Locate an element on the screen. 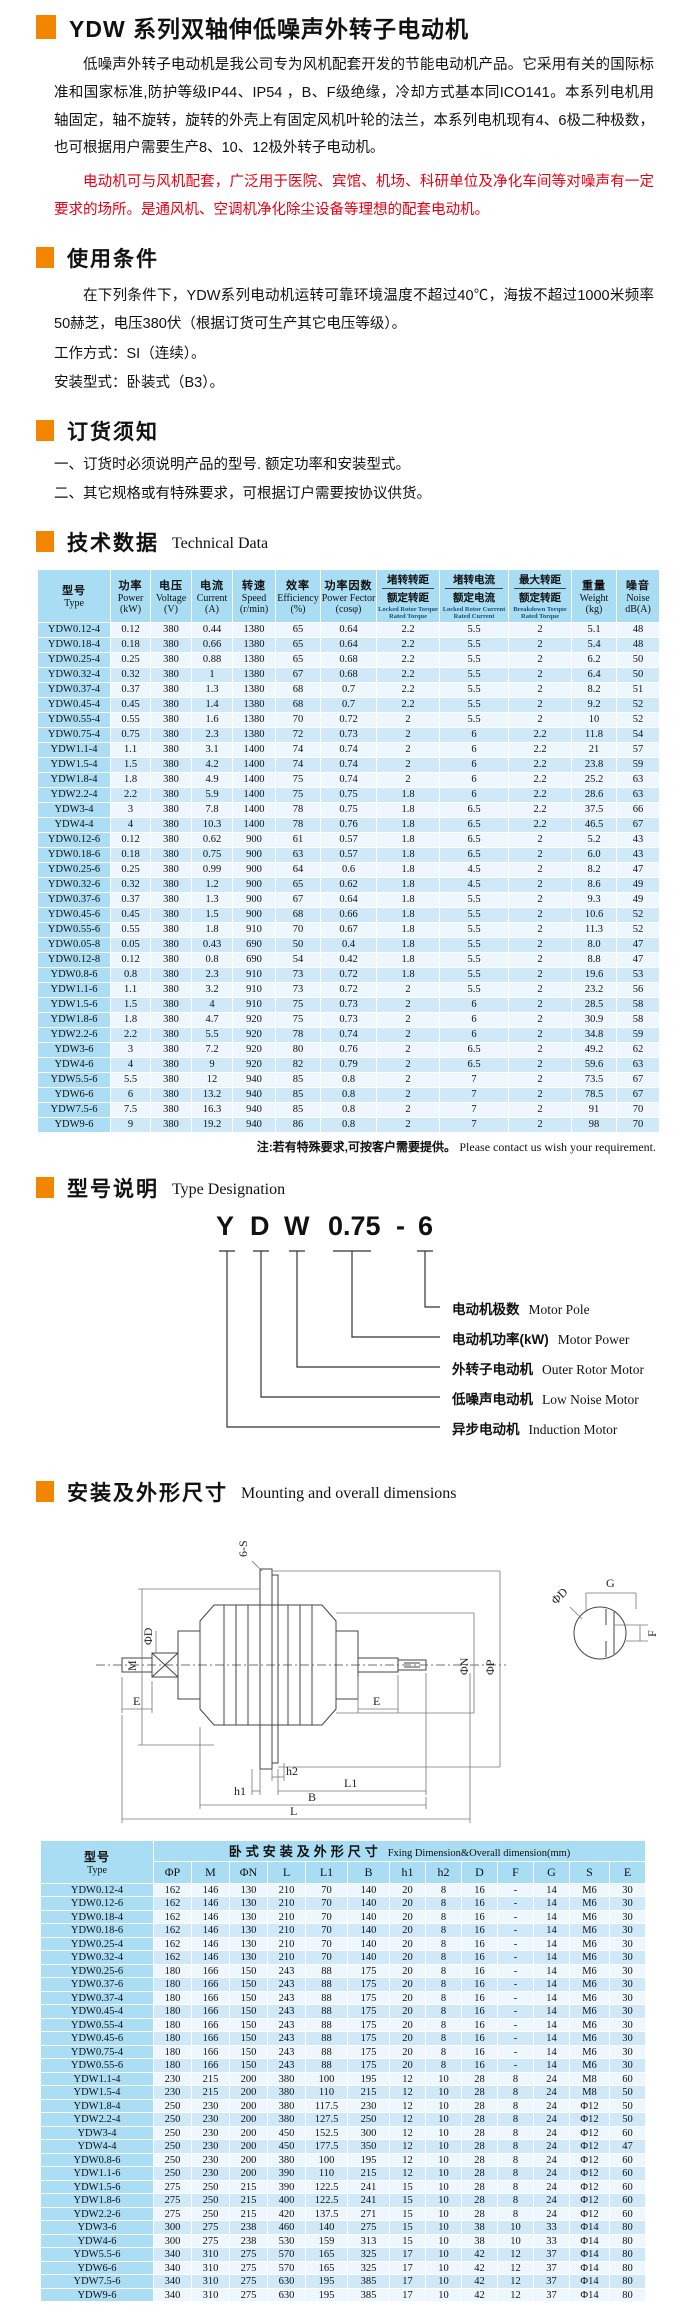 The image size is (700, 2316). value-cell: 7 is located at coordinates (474, 1079).